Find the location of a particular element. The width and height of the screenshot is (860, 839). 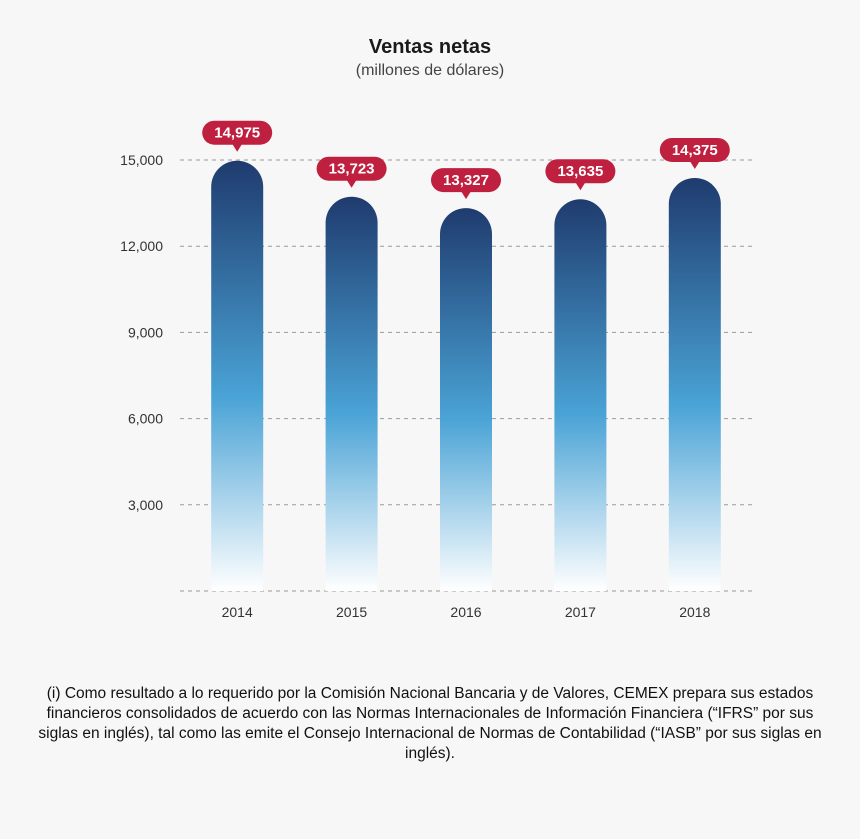

value-callout: 13,635 is located at coordinates (580, 175).